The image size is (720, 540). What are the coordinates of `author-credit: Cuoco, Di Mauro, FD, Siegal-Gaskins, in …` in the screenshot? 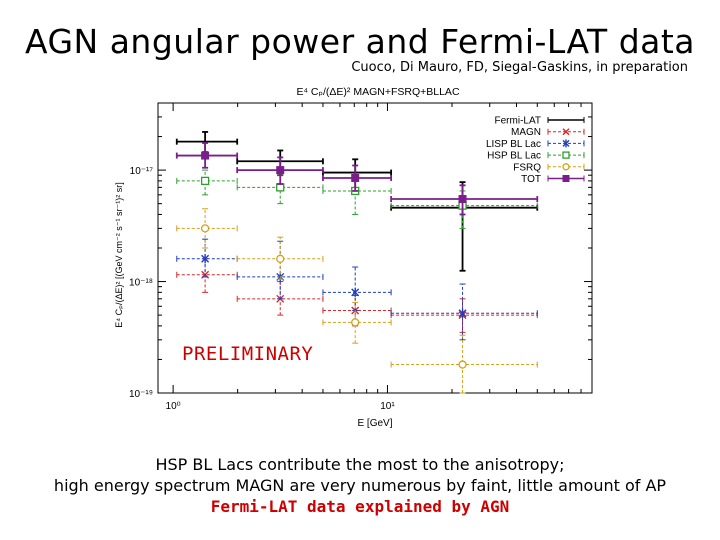 It's located at (519, 67).